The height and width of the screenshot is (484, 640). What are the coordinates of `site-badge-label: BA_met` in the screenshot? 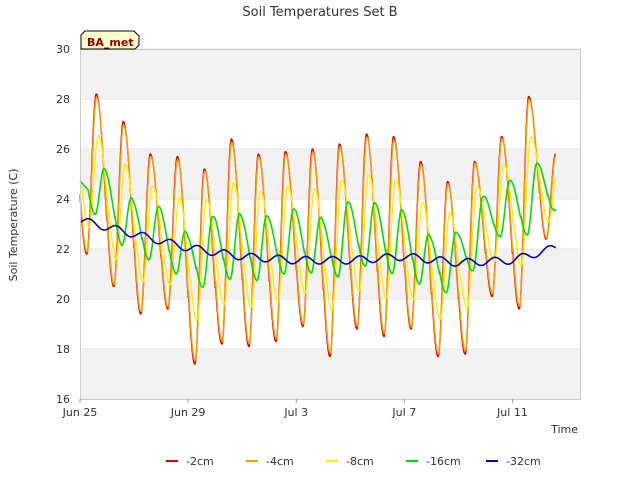 It's located at (110, 42).